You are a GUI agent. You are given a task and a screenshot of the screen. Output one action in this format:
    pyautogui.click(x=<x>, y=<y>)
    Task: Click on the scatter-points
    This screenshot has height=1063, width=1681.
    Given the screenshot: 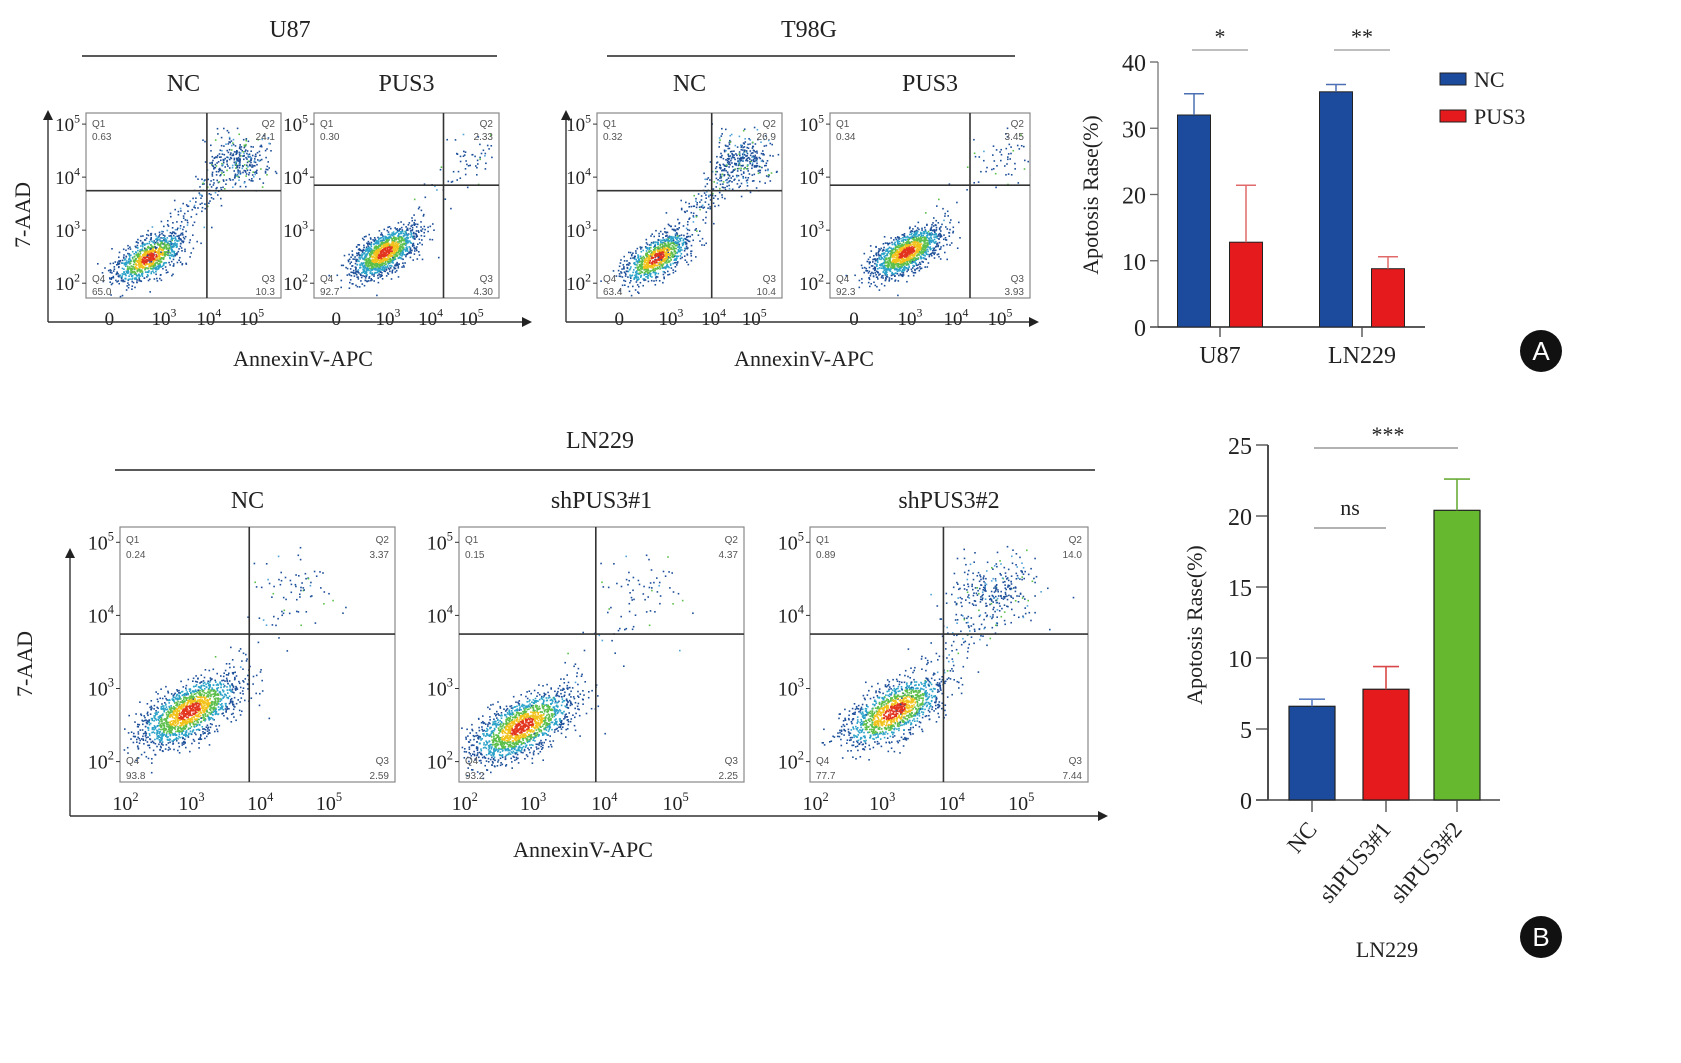 What is the action you would take?
    pyautogui.click(x=187, y=212)
    